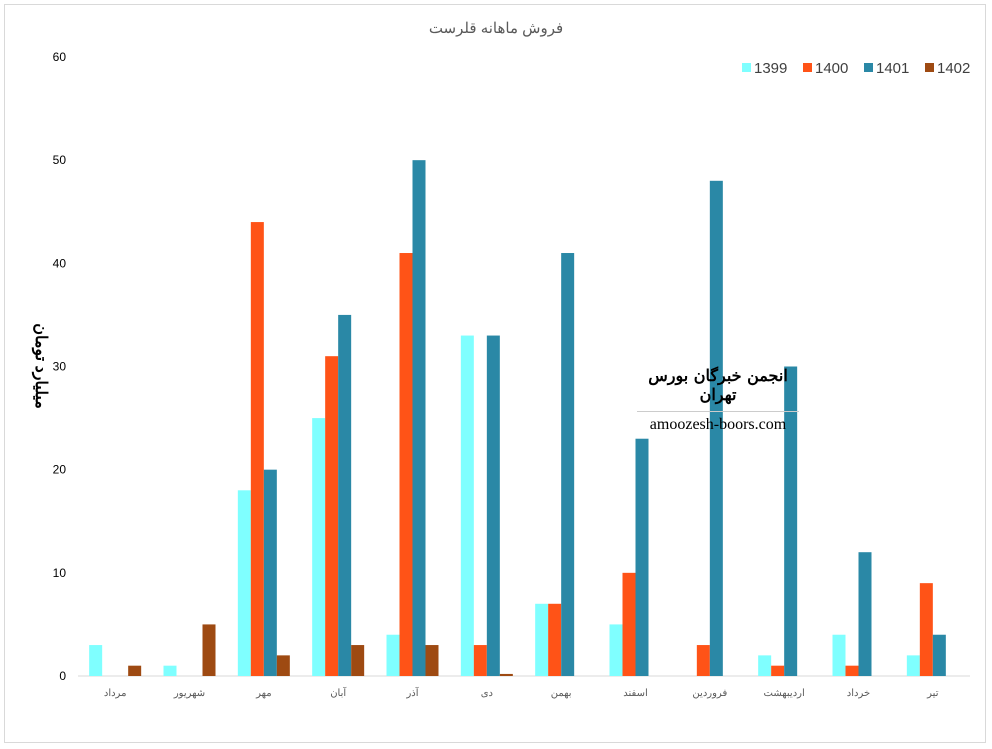 This screenshot has height=749, width=992. Describe the element at coordinates (189, 693) in the screenshot. I see `x-tick-label: شهریور` at that location.